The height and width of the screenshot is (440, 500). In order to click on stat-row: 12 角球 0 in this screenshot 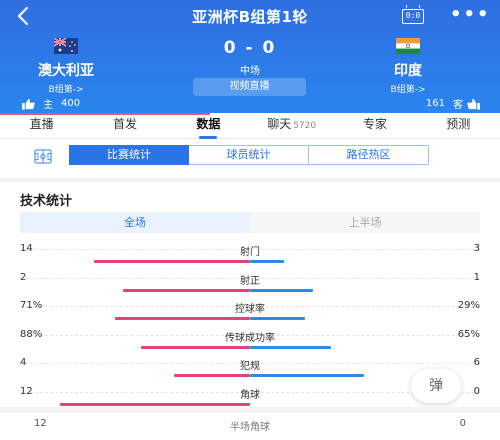, I will do `click(250, 400)`.